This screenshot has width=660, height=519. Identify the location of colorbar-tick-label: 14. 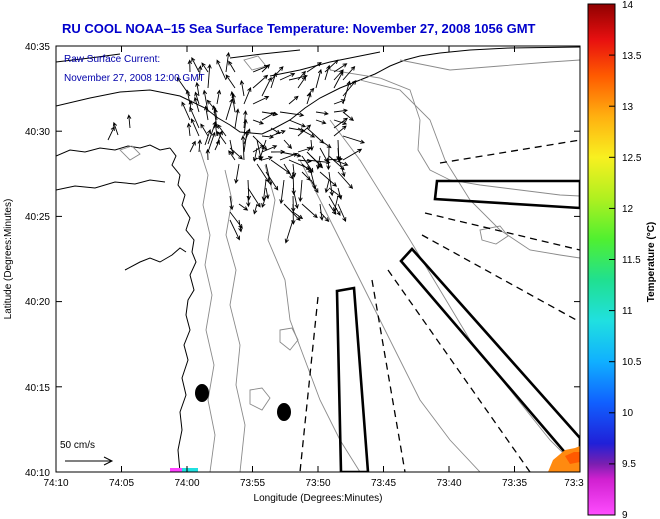
(628, 5).